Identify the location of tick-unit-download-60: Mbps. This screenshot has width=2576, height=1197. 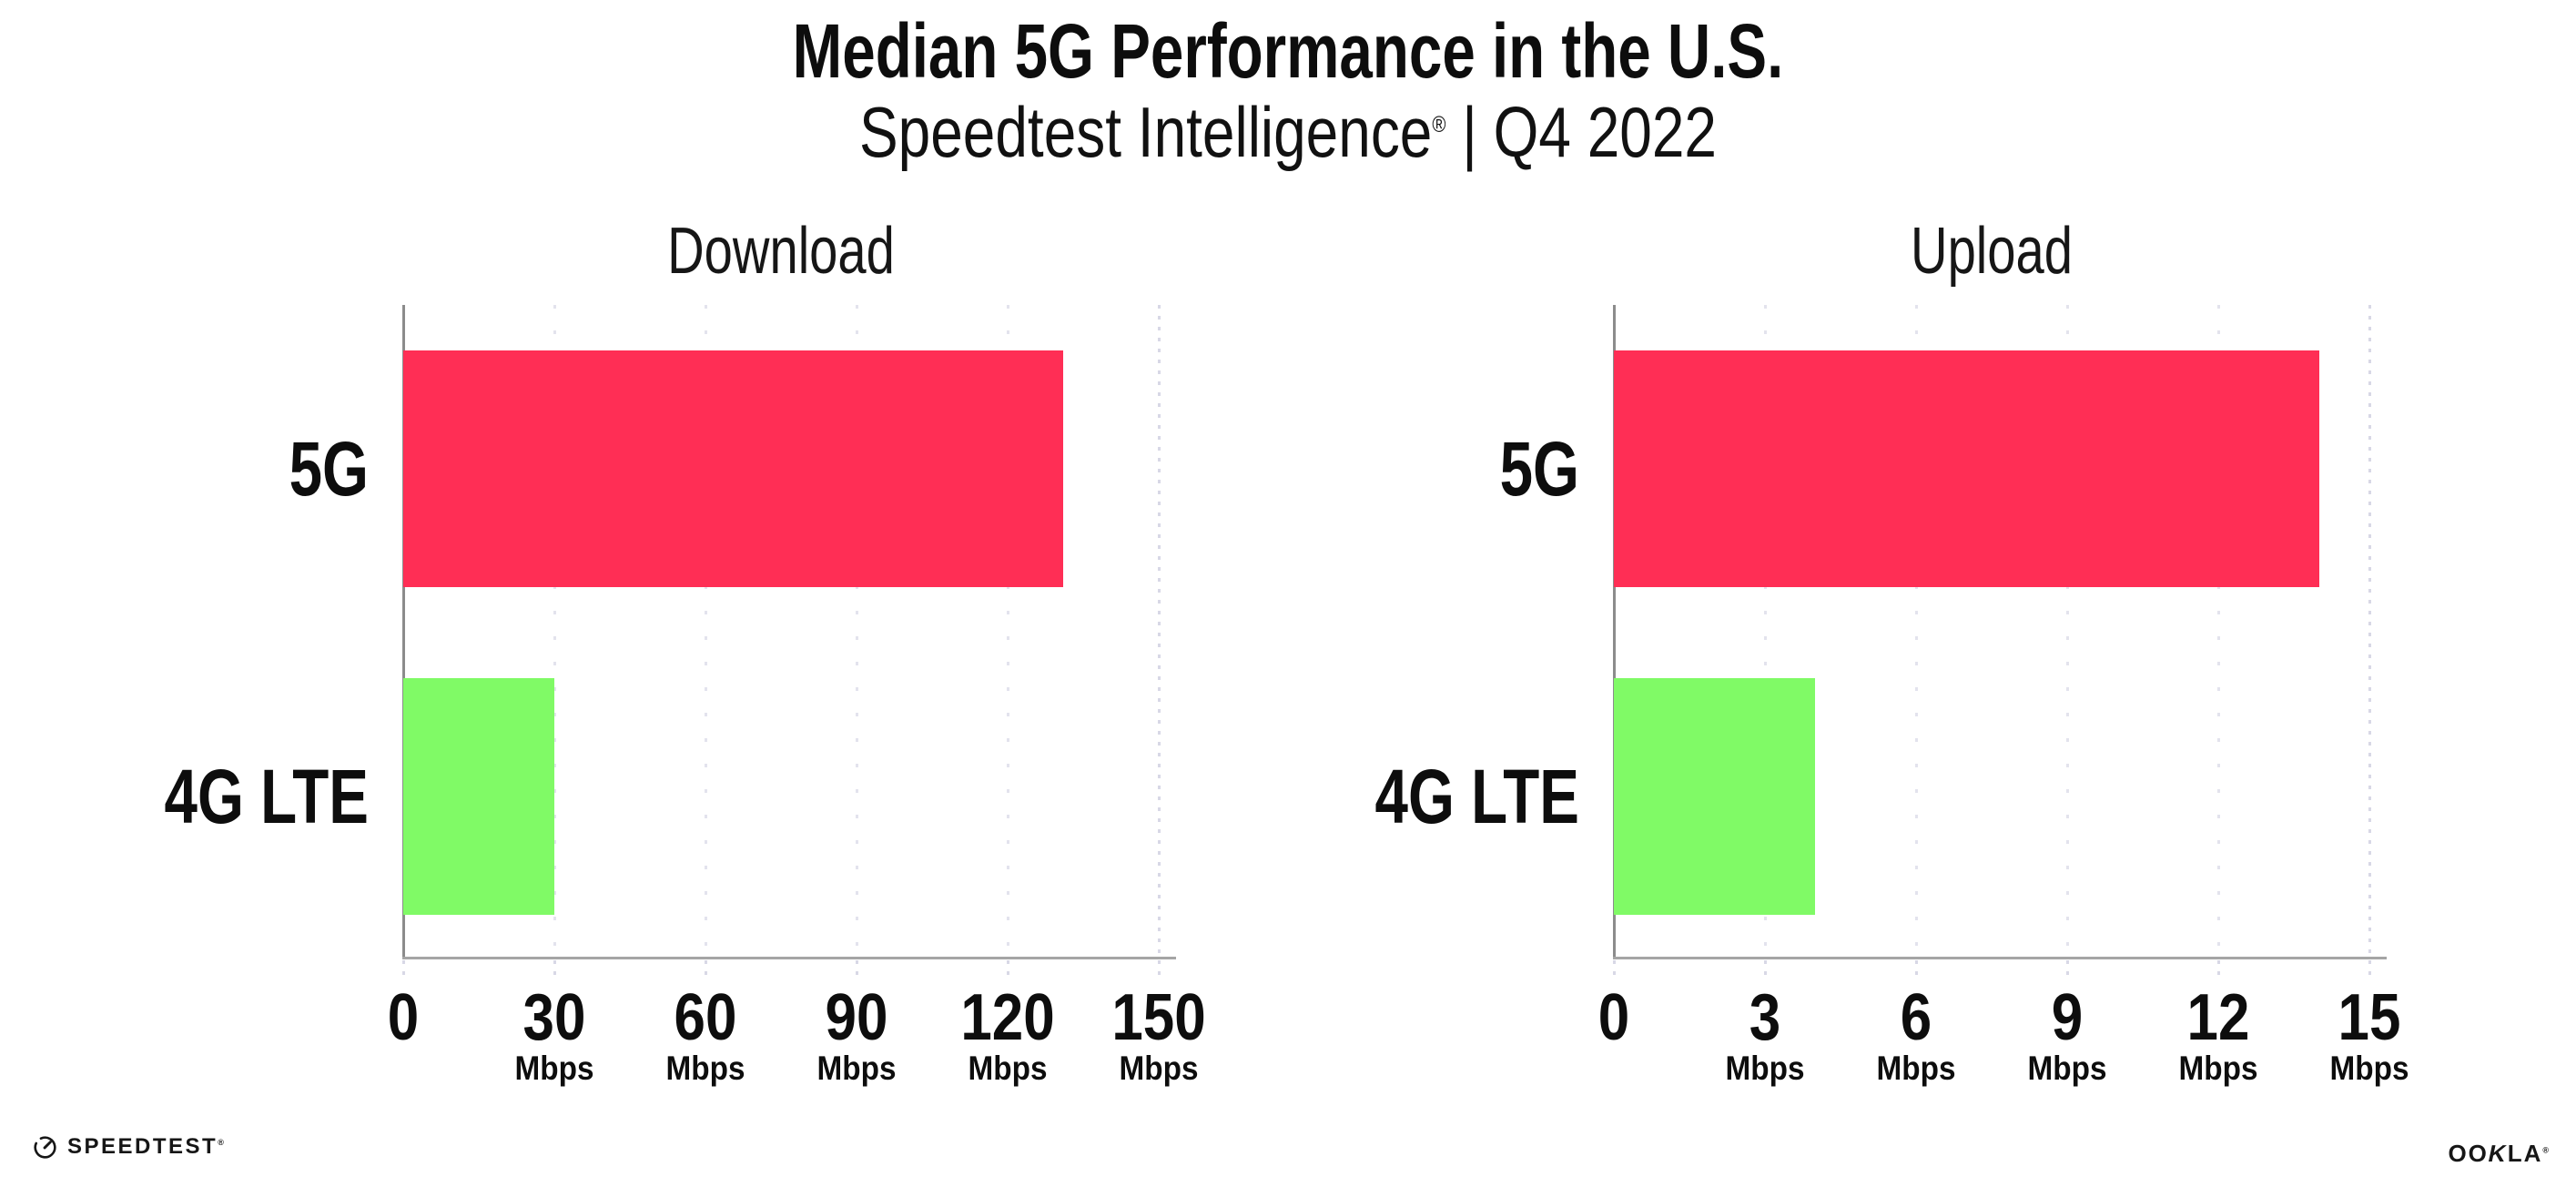
(705, 1069).